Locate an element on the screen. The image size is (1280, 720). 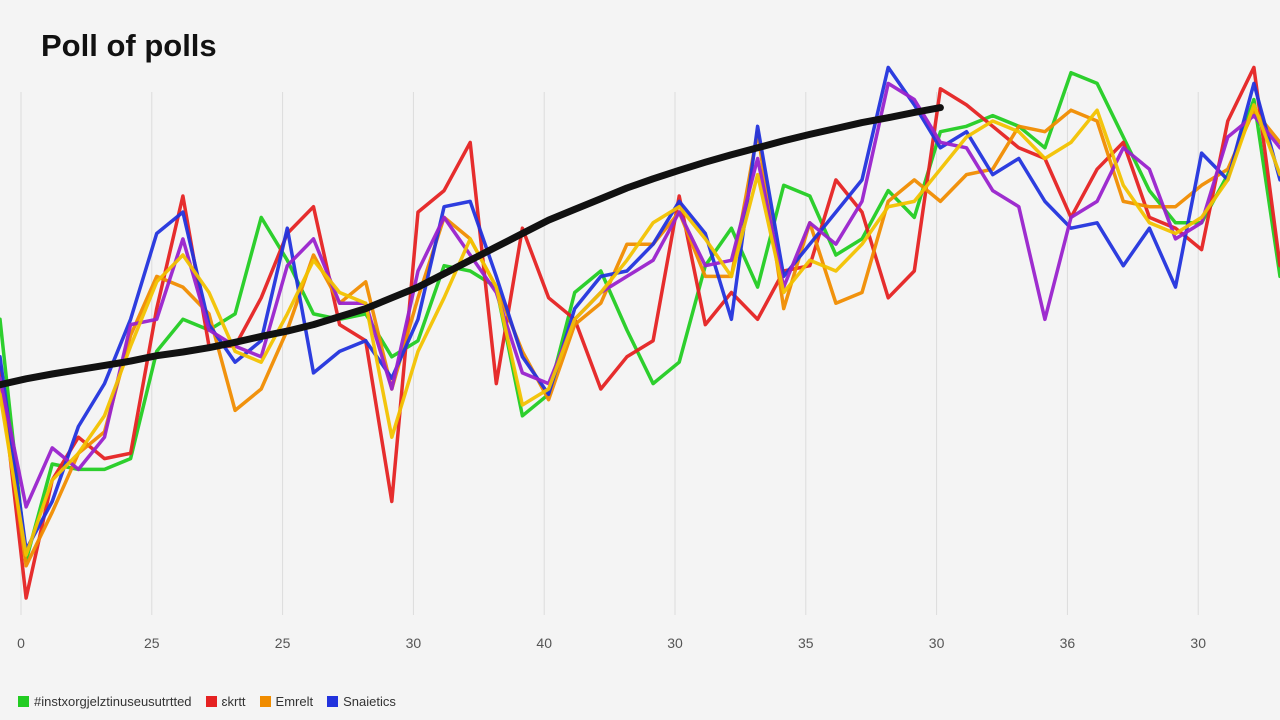
x-tick-label: 35 is located at coordinates (806, 643).